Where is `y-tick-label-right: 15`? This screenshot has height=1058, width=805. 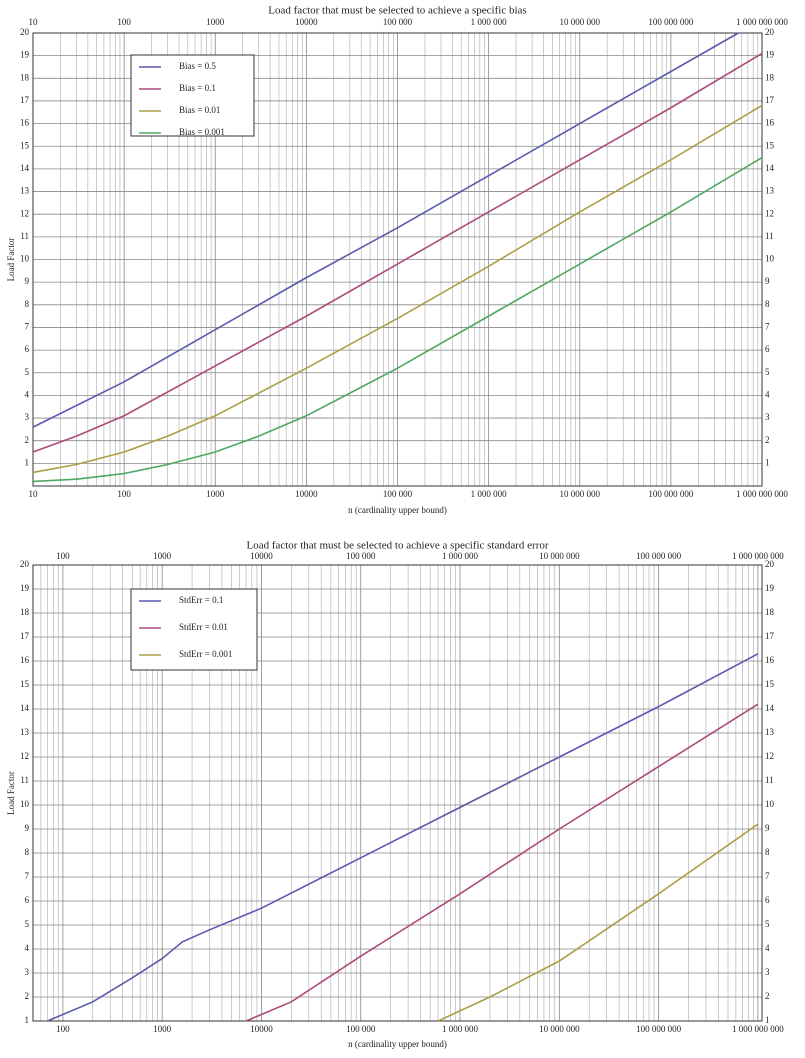 y-tick-label-right: 15 is located at coordinates (770, 684).